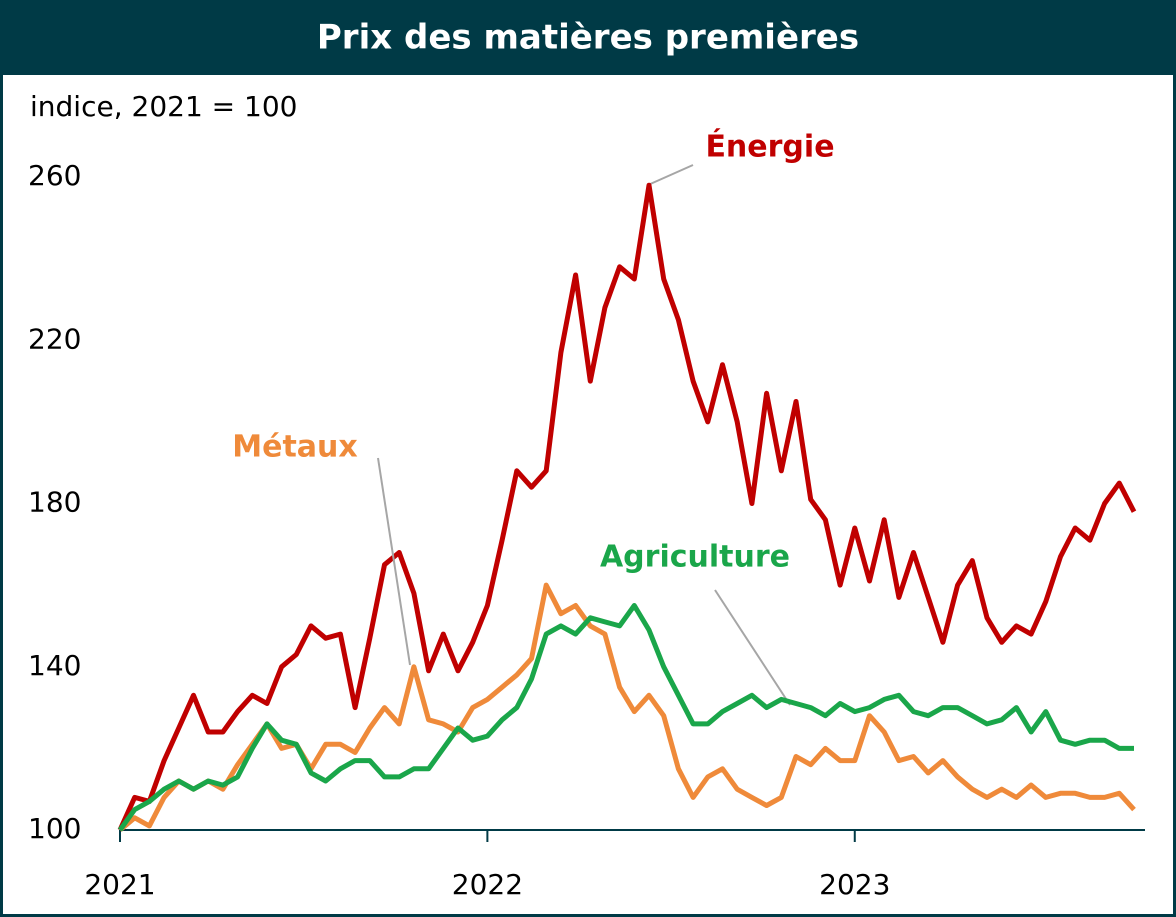 The image size is (1176, 917). What do you see at coordinates (54, 175) in the screenshot?
I see `y-tick-label: 260` at bounding box center [54, 175].